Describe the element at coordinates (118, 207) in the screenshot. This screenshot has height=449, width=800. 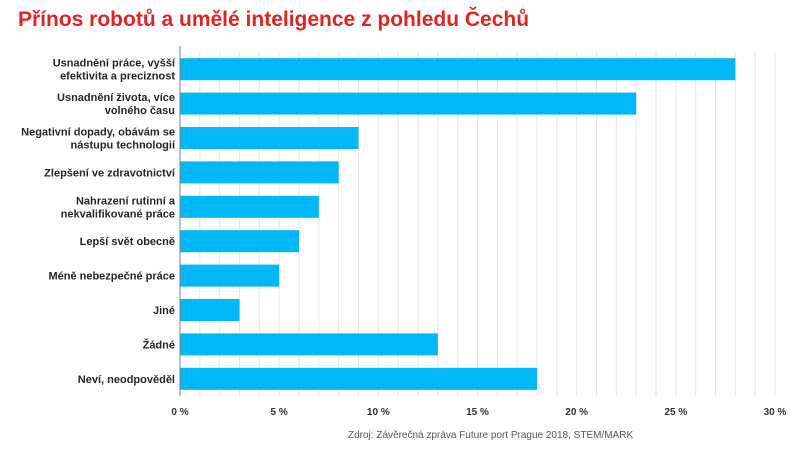
I see `category-label: Nahrazení rutinní a nekvalifikované práce` at that location.